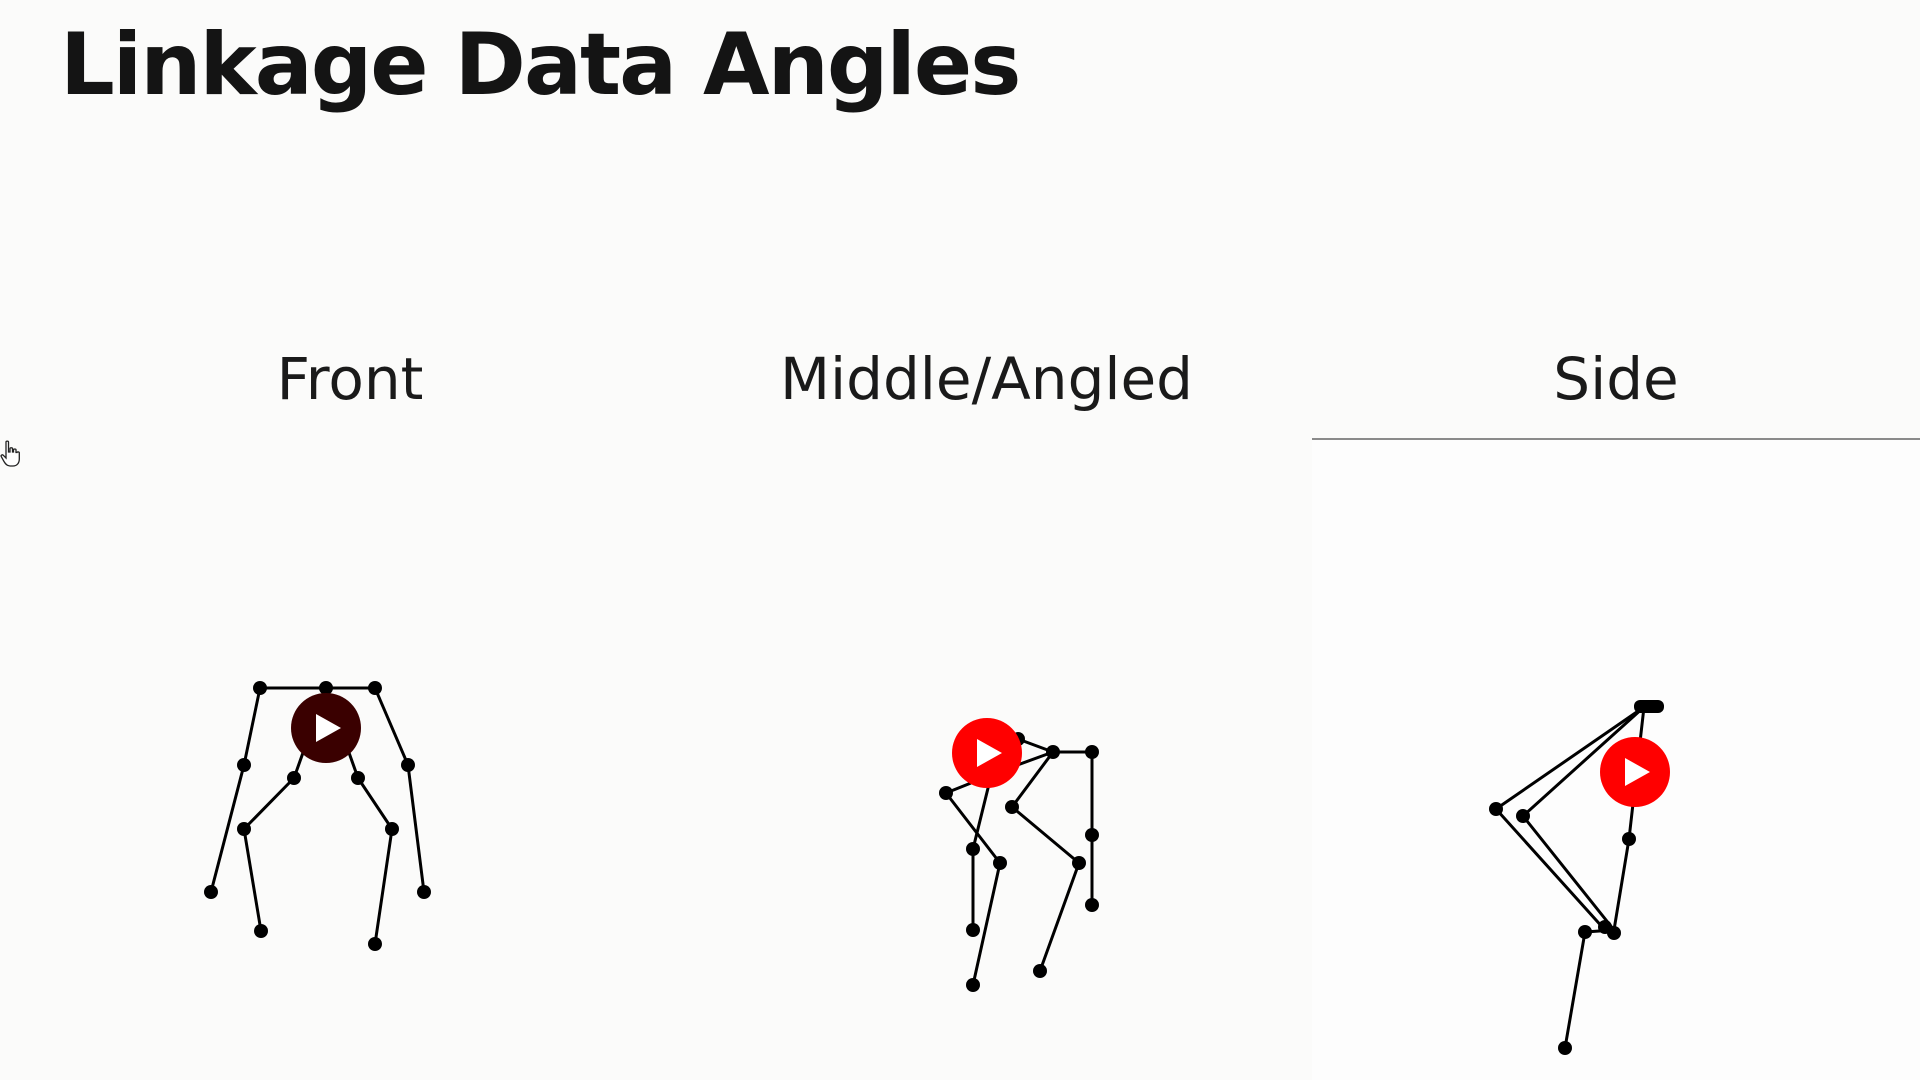 The height and width of the screenshot is (1080, 1920). I want to click on tab-side: Side, so click(1616, 380).